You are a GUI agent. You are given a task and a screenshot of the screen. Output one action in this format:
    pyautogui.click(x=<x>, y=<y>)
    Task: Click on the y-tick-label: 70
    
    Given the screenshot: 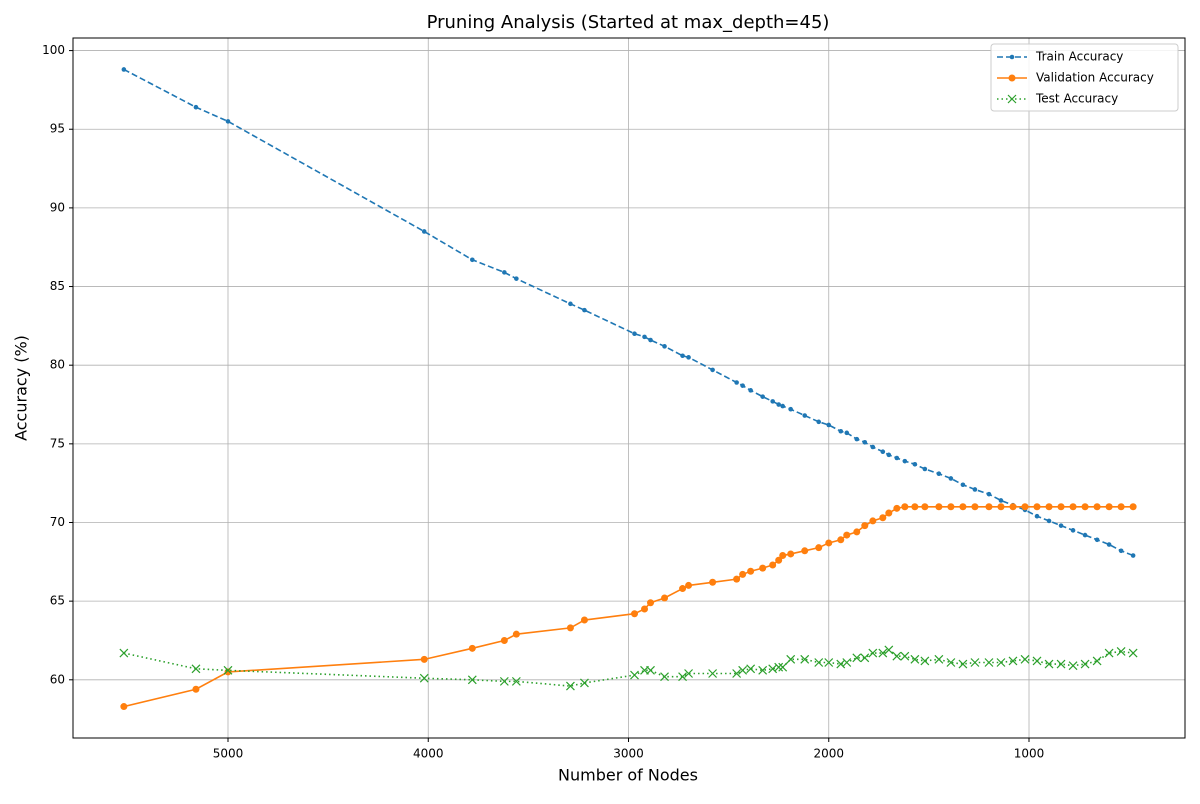 What is the action you would take?
    pyautogui.click(x=57, y=522)
    